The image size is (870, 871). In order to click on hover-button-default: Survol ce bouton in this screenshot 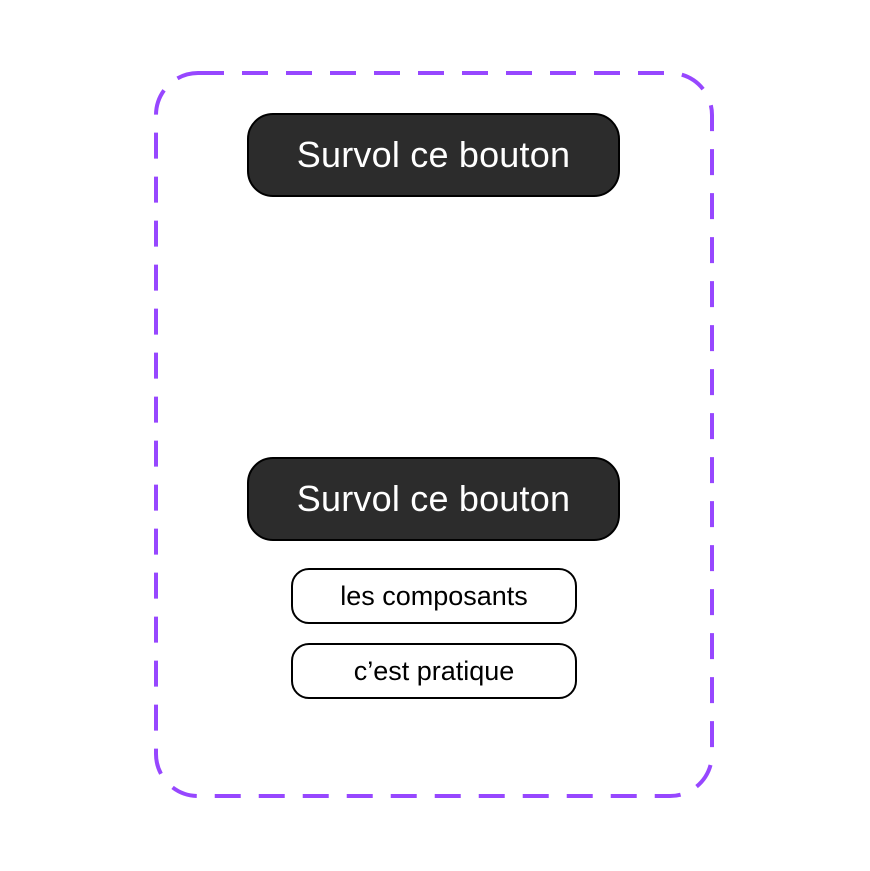, I will do `click(433, 155)`.